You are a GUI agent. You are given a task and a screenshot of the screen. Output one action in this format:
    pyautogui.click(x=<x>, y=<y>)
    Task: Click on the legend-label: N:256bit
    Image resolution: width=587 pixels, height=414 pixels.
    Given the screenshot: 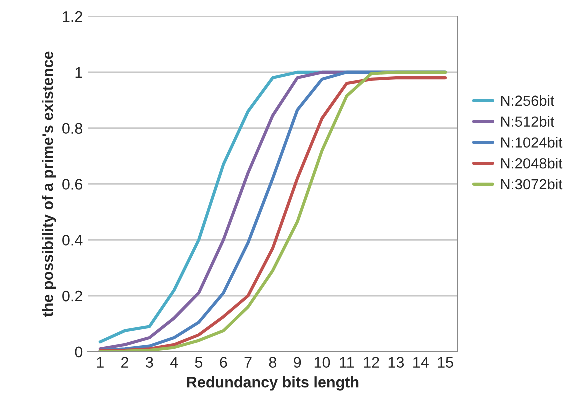 What is the action you would take?
    pyautogui.click(x=527, y=100)
    